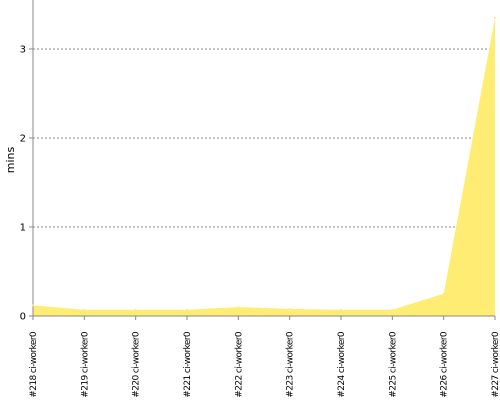  Describe the element at coordinates (23, 317) in the screenshot. I see `y-tick-label-0: 0` at that location.